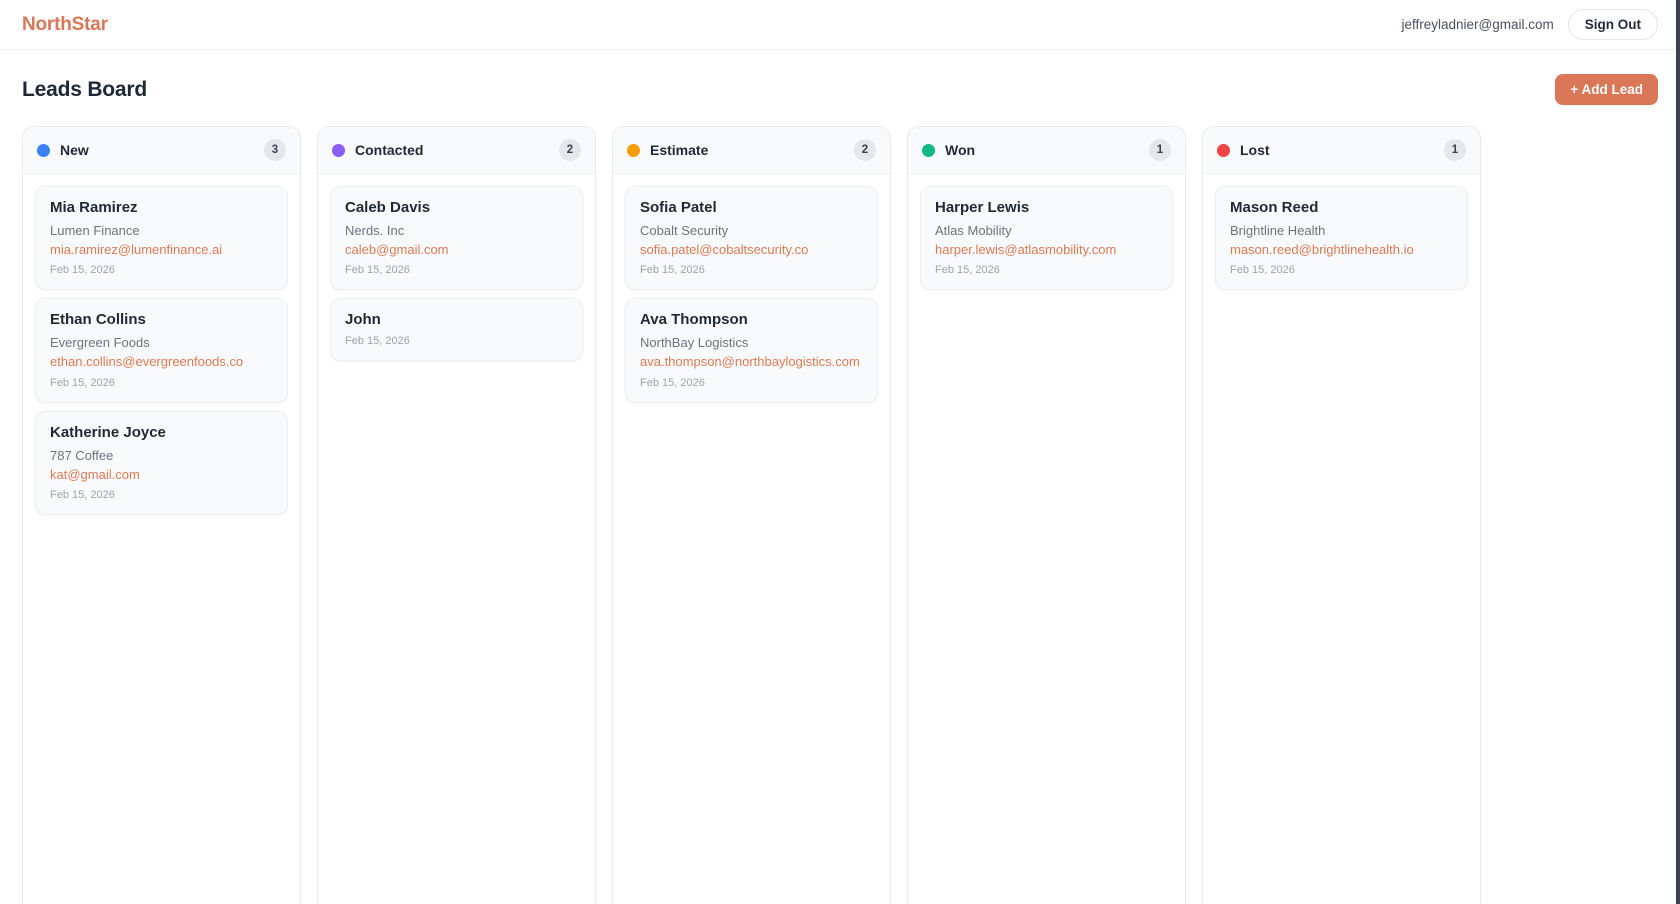  I want to click on lead-company: Lumen Finance, so click(95, 230).